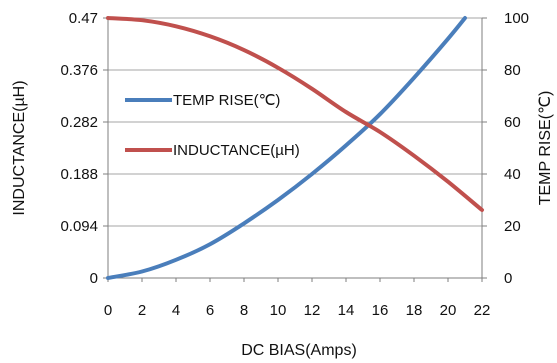 The width and height of the screenshot is (557, 363). What do you see at coordinates (94, 278) in the screenshot?
I see `y-left-tick-label: 0` at bounding box center [94, 278].